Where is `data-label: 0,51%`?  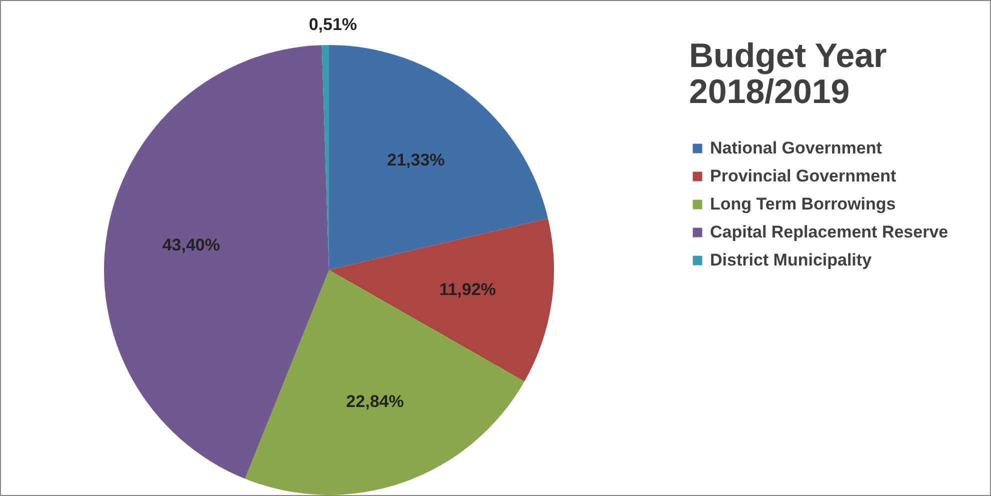
data-label: 0,51% is located at coordinates (333, 24).